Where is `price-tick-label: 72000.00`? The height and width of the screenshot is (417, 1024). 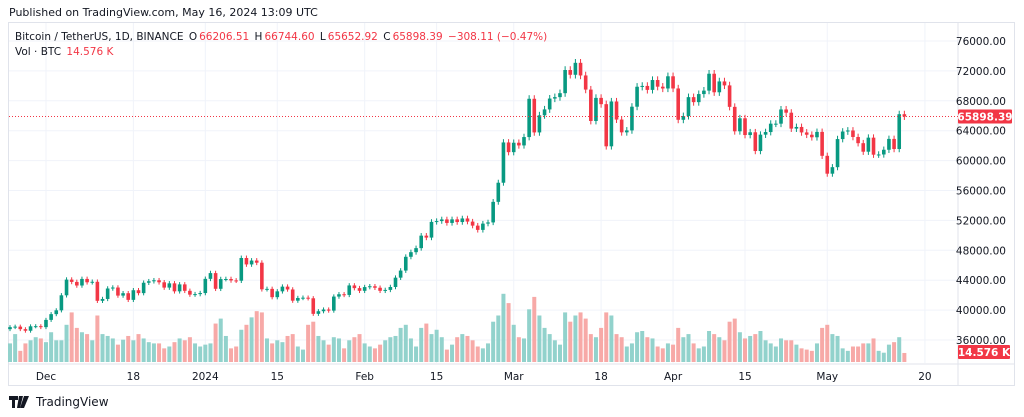 price-tick-label: 72000.00 is located at coordinates (981, 72).